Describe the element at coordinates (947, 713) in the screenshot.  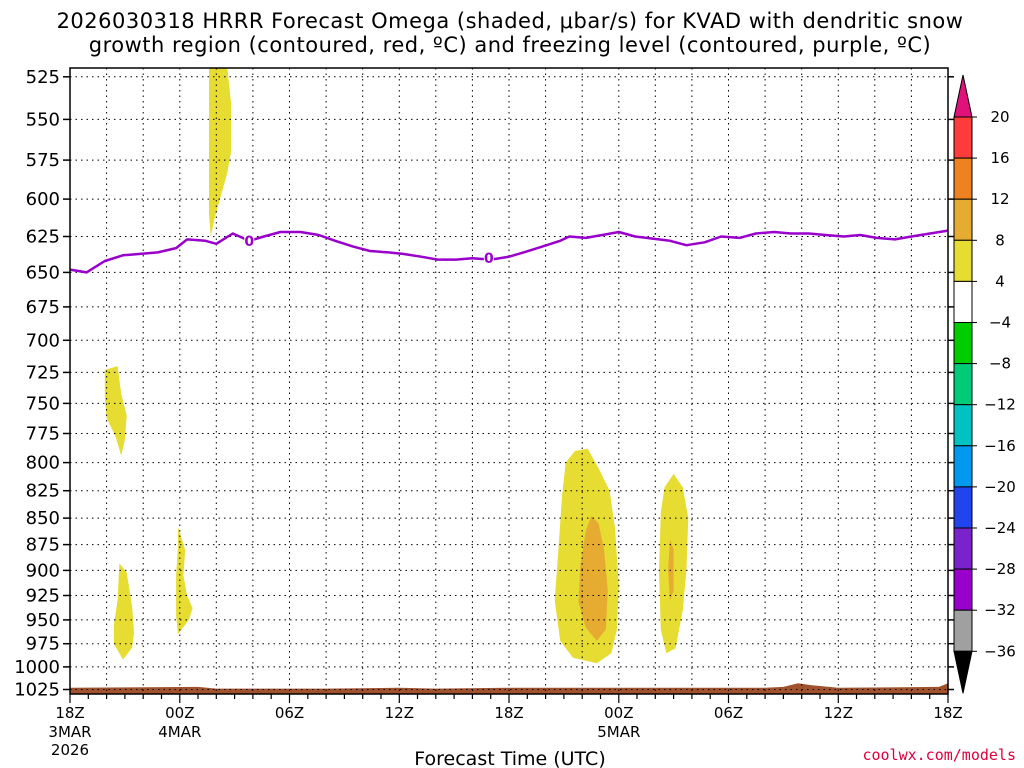
I see `x-tick-label-8: 18Z` at that location.